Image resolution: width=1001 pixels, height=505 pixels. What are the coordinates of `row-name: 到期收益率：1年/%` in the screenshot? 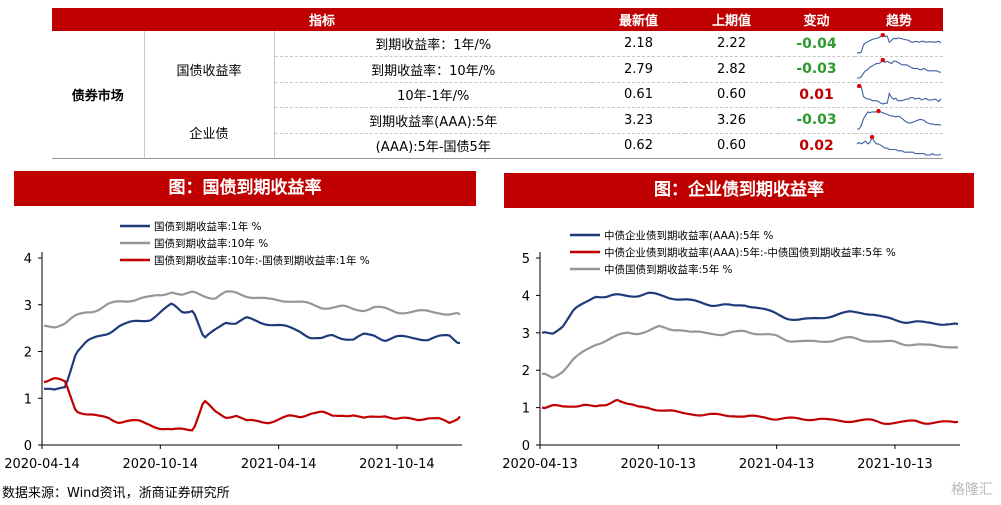 It's located at (432, 44).